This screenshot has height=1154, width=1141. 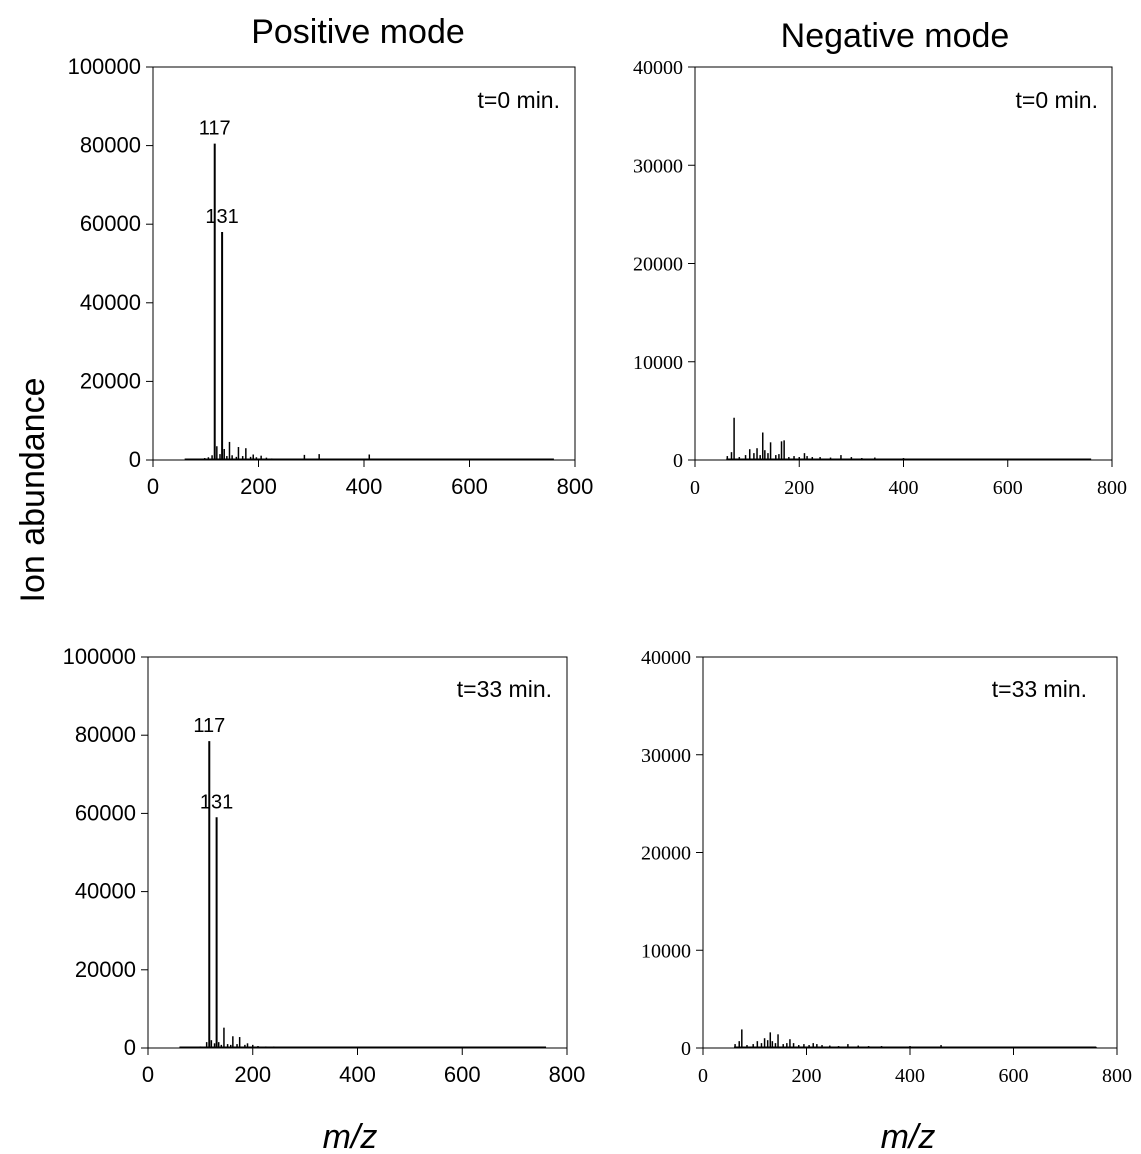 I want to click on x-axis-label-left: m/z, so click(x=350, y=1136).